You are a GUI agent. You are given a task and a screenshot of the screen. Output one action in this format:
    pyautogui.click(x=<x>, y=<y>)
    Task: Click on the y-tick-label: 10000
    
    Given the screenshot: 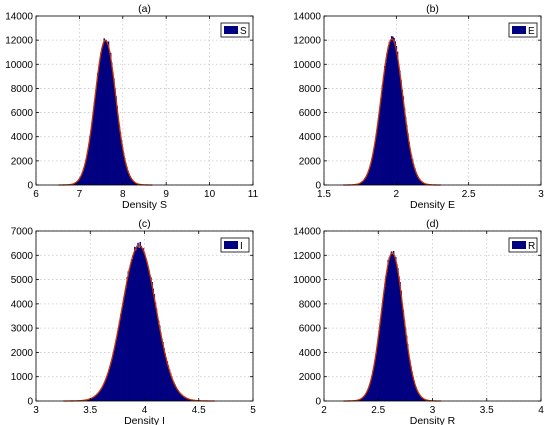 What is the action you would take?
    pyautogui.click(x=307, y=65)
    